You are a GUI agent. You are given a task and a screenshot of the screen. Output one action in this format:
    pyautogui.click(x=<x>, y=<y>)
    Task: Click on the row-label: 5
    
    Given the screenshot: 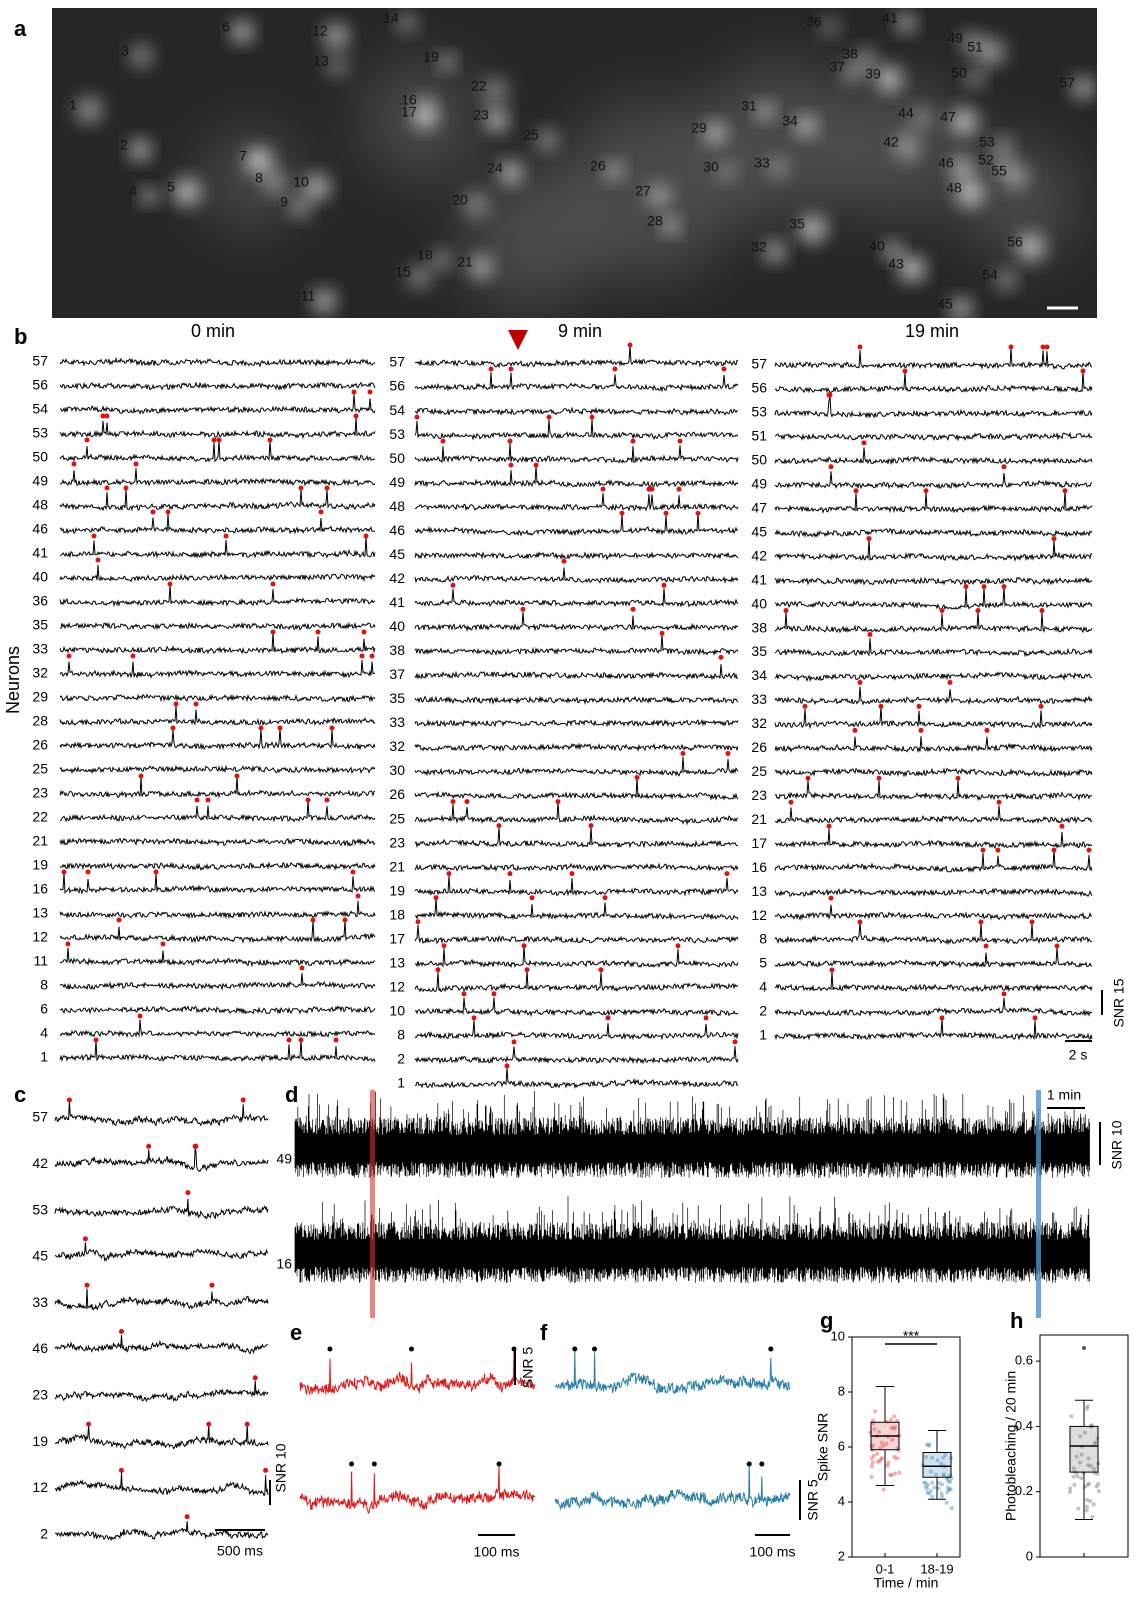 What is the action you would take?
    pyautogui.click(x=763, y=963)
    